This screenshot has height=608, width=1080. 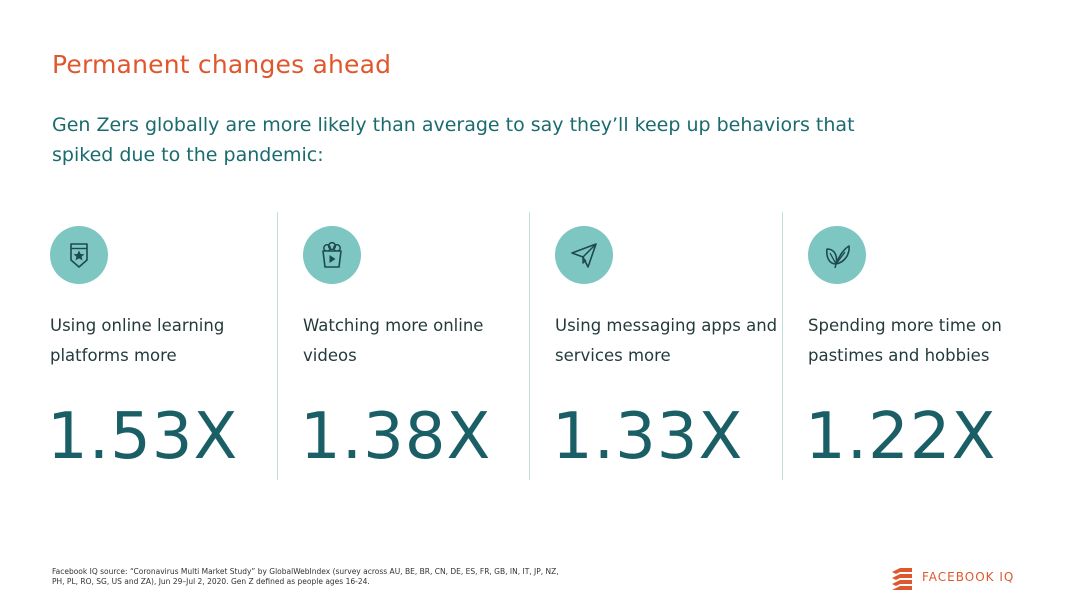 What do you see at coordinates (396, 437) in the screenshot?
I see `stat-value: 1.38X` at bounding box center [396, 437].